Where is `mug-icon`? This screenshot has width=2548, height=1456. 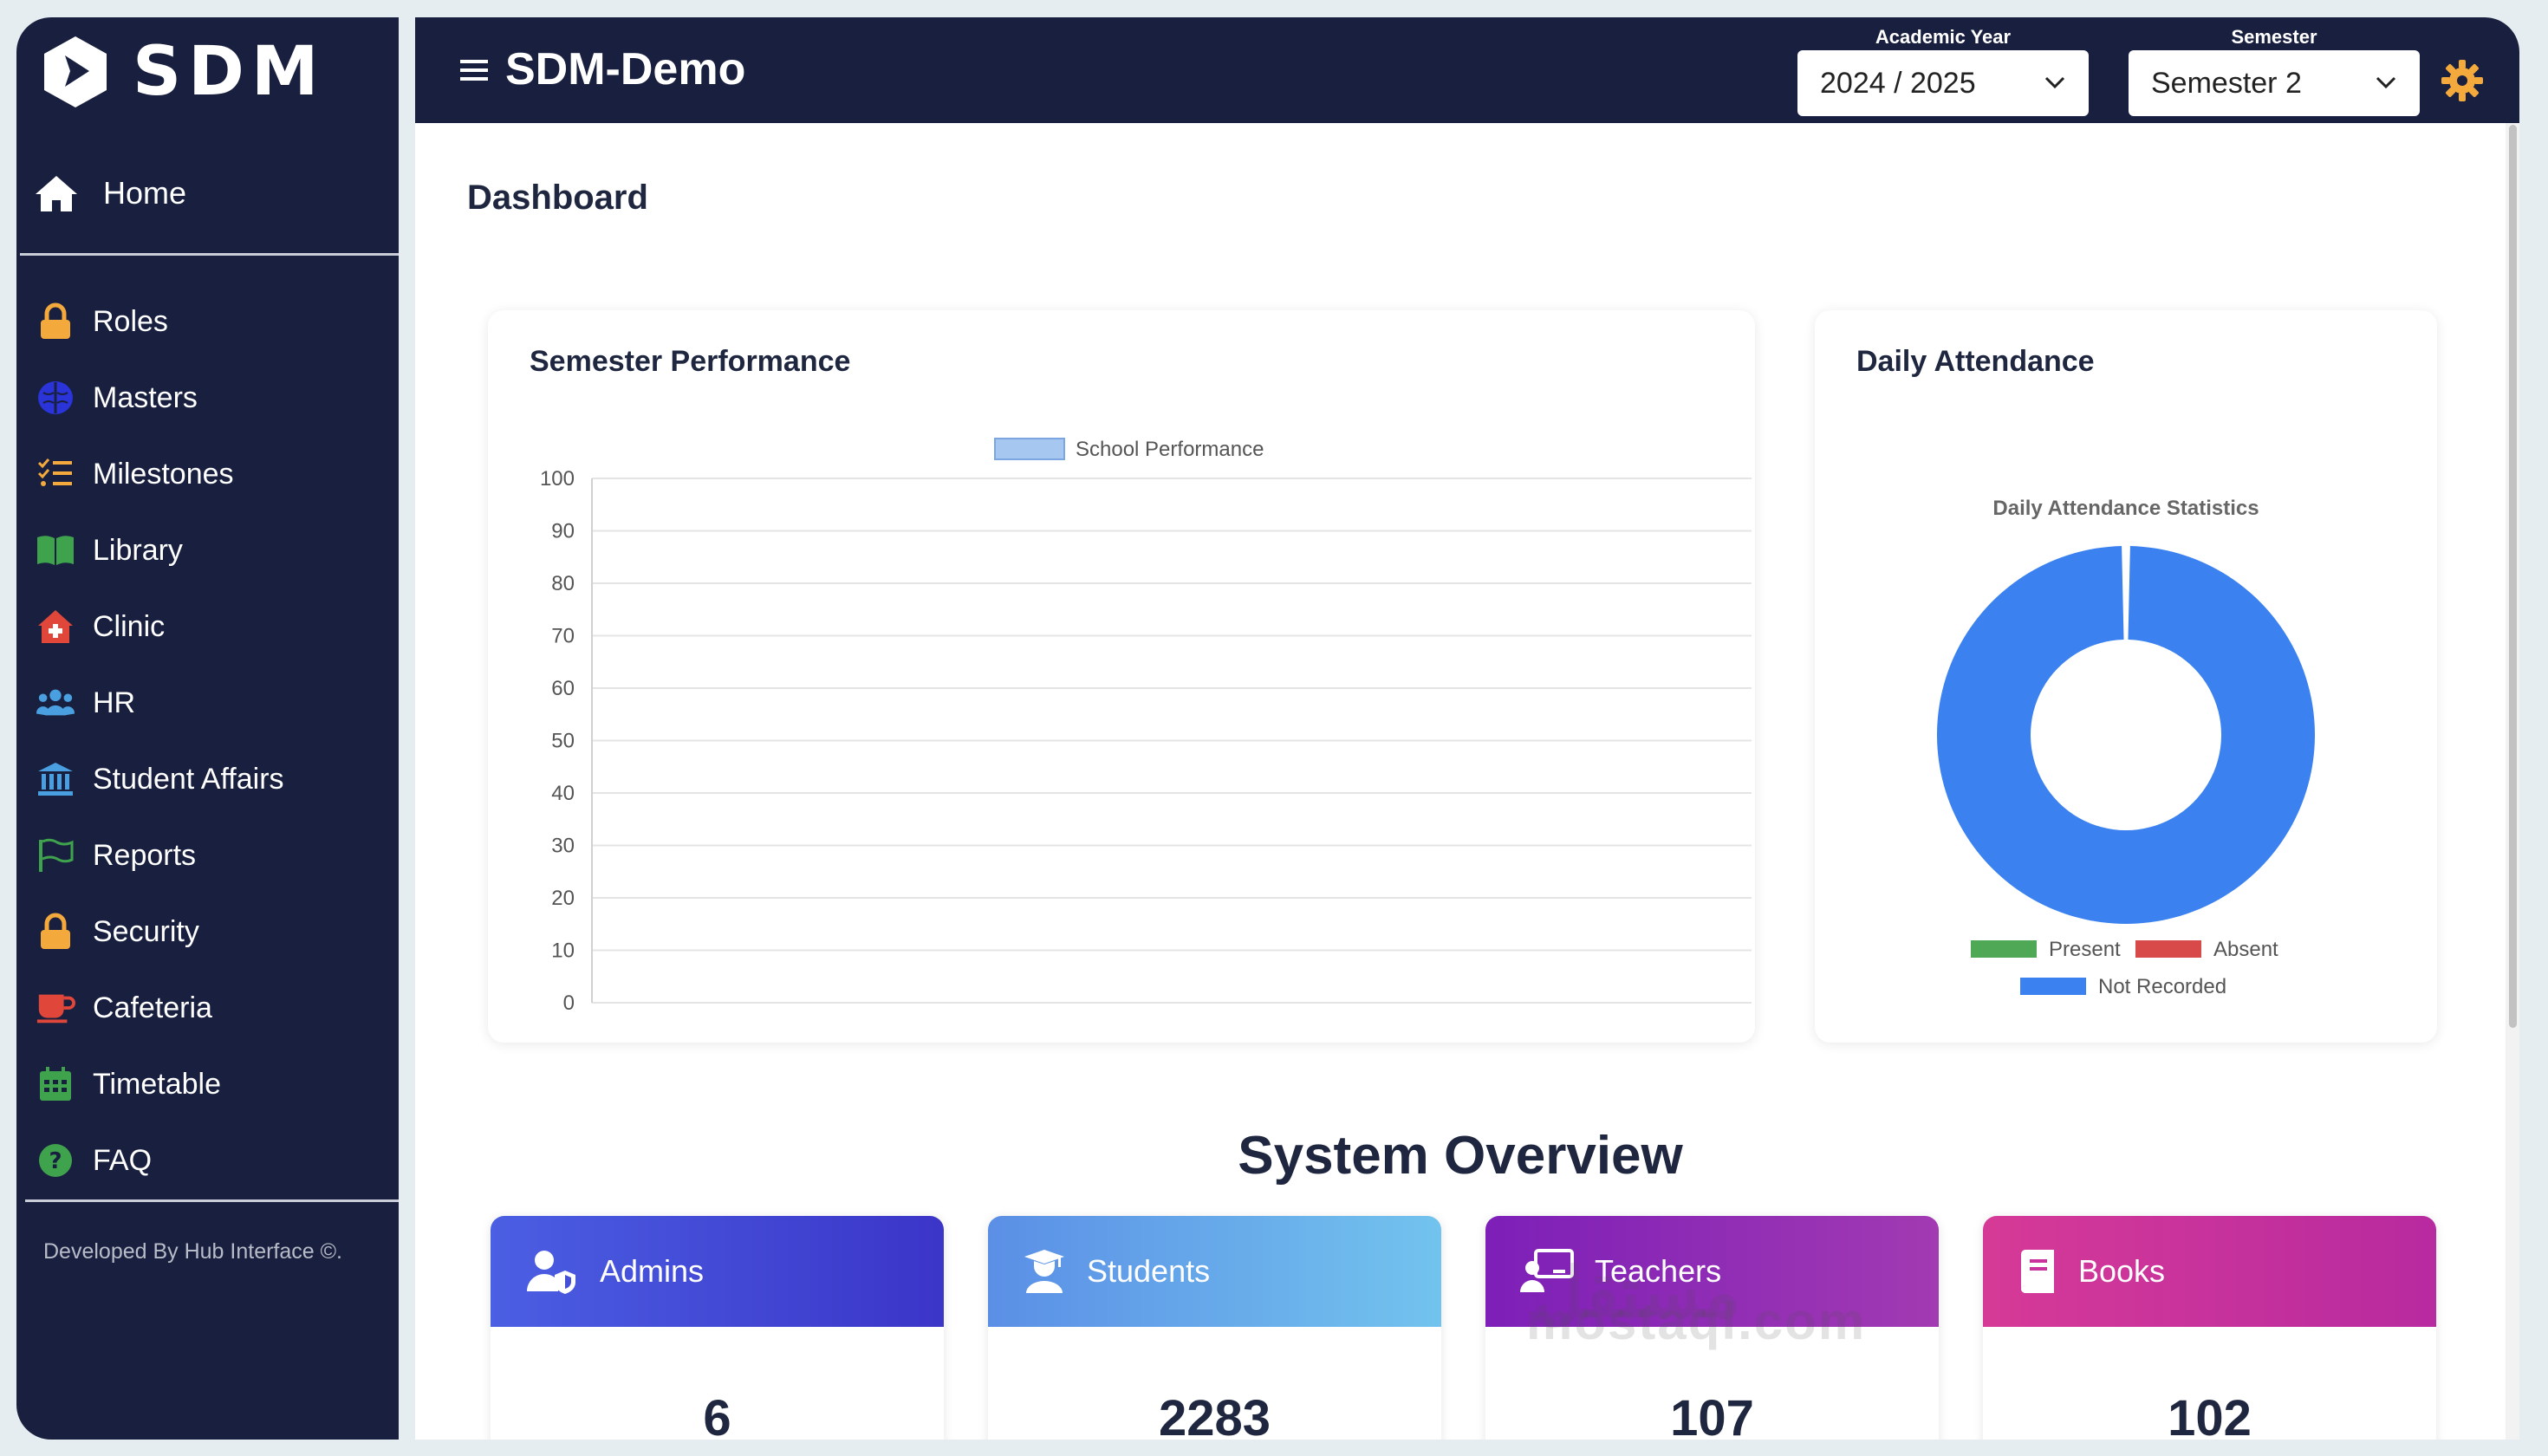
mug-icon is located at coordinates (55, 1008).